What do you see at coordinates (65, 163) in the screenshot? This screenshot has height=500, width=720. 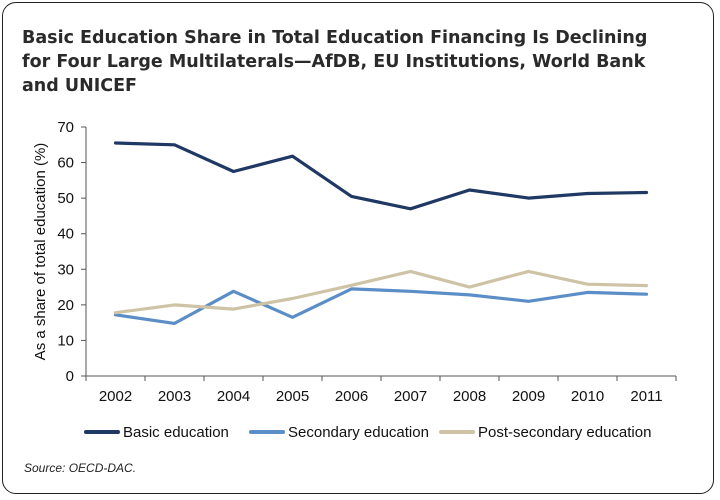 I see `y-tick-label: 60` at bounding box center [65, 163].